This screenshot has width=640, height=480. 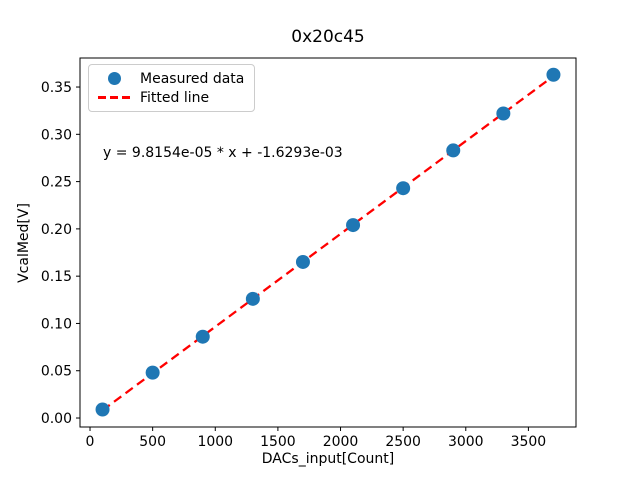 I want to click on legend: Measured data Fitted line, so click(x=172, y=88).